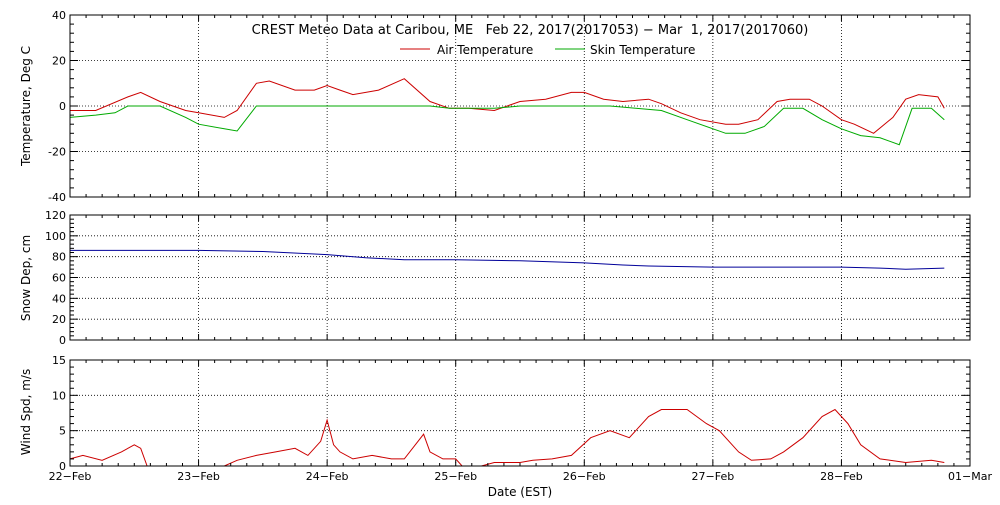 The image size is (1000, 505). Describe the element at coordinates (59, 257) in the screenshot. I see `snow-ytick-label: 80` at that location.